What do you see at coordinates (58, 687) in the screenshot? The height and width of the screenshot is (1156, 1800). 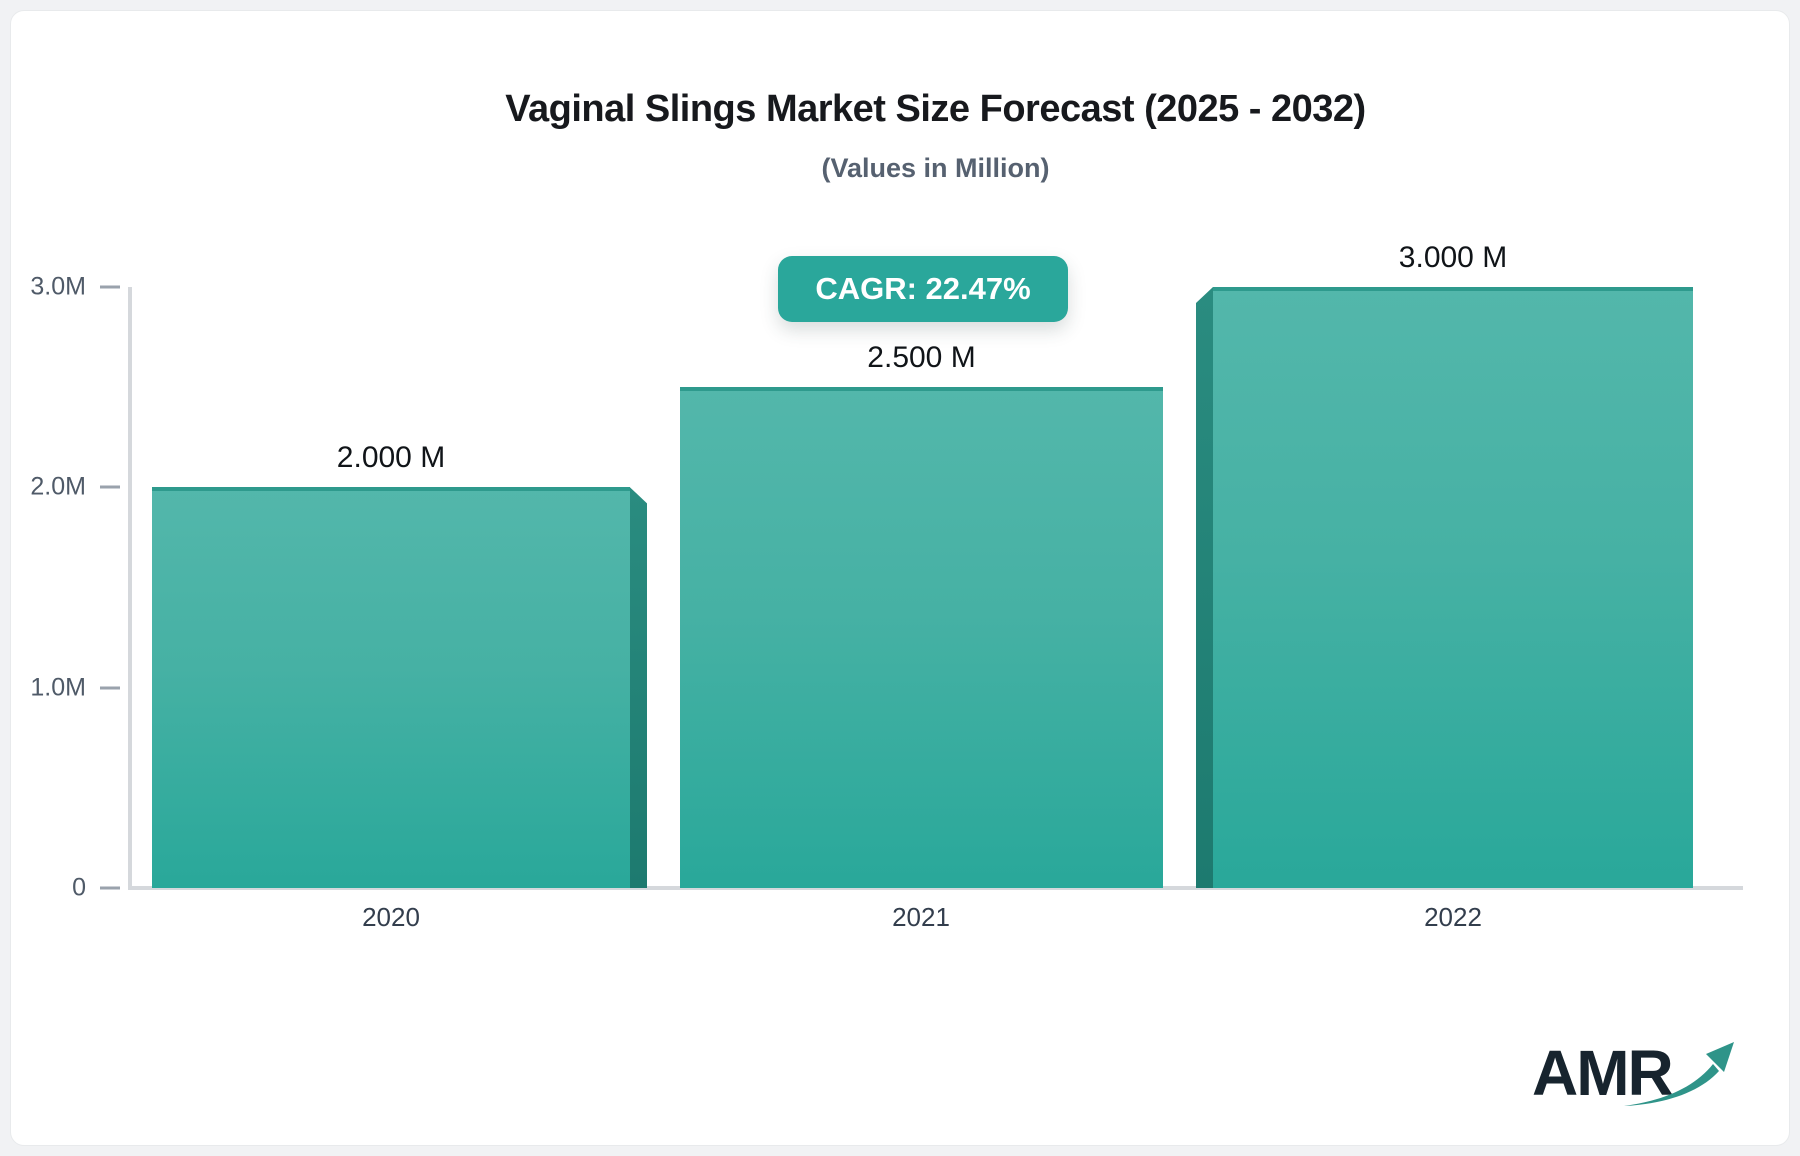 I see `y-tick-label: 1.0M` at bounding box center [58, 687].